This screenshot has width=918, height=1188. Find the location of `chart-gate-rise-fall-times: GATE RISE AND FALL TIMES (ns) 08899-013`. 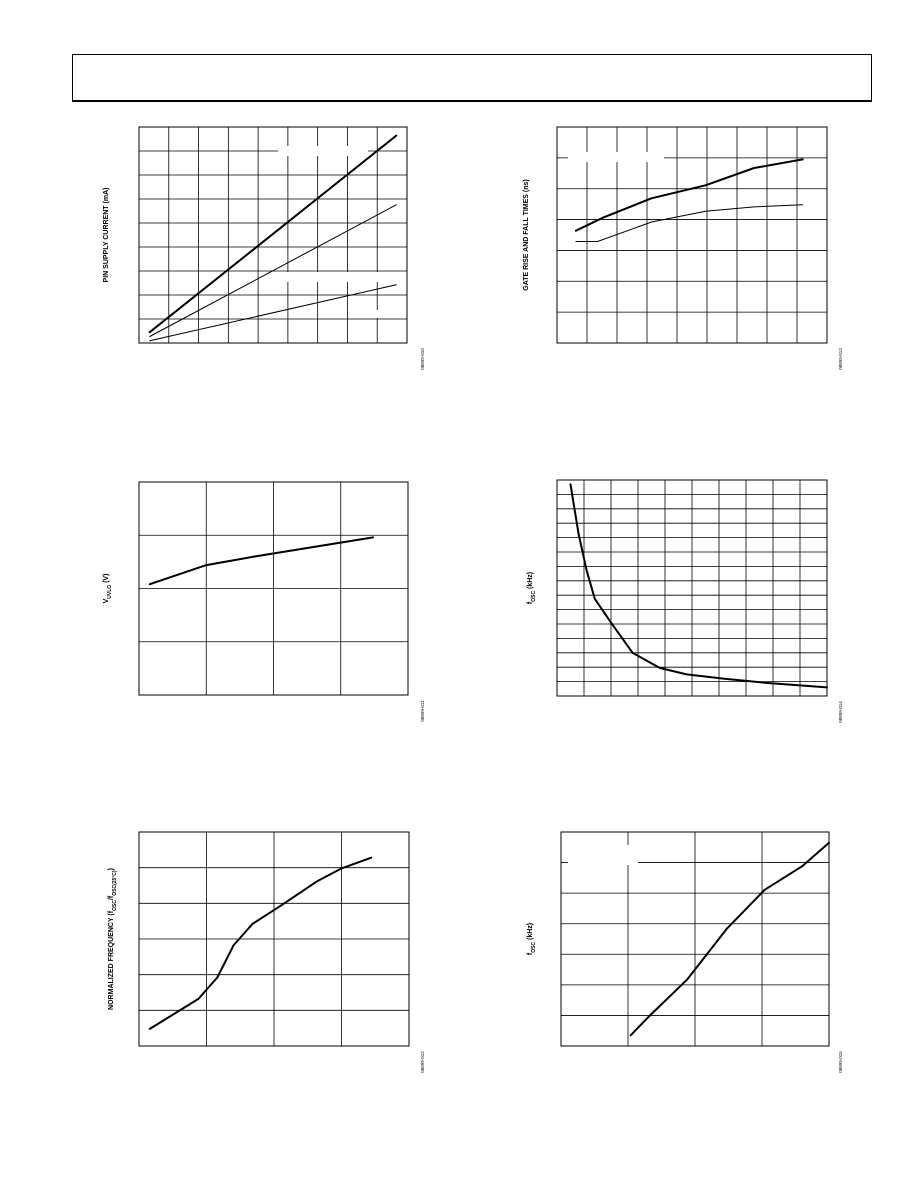

chart-gate-rise-fall-times: GATE RISE AND FALL TIMES (ns) 08899-013 is located at coordinates (683, 248).